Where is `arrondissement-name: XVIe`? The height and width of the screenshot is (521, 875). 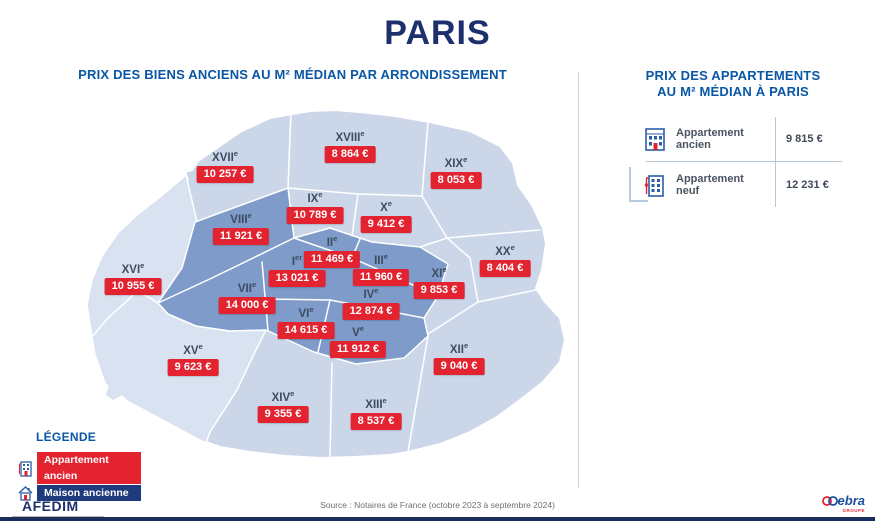
arrondissement-name: XVIe is located at coordinates (133, 268).